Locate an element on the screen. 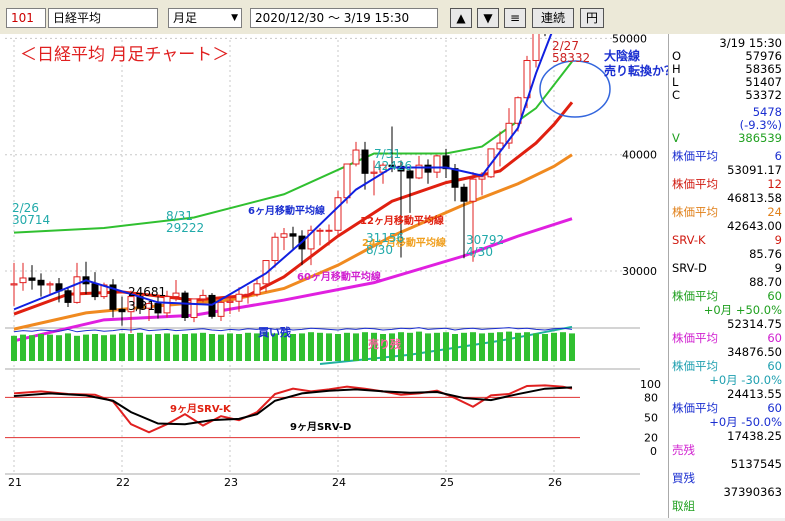  period-select-value: 月足 is located at coordinates (185, 18).